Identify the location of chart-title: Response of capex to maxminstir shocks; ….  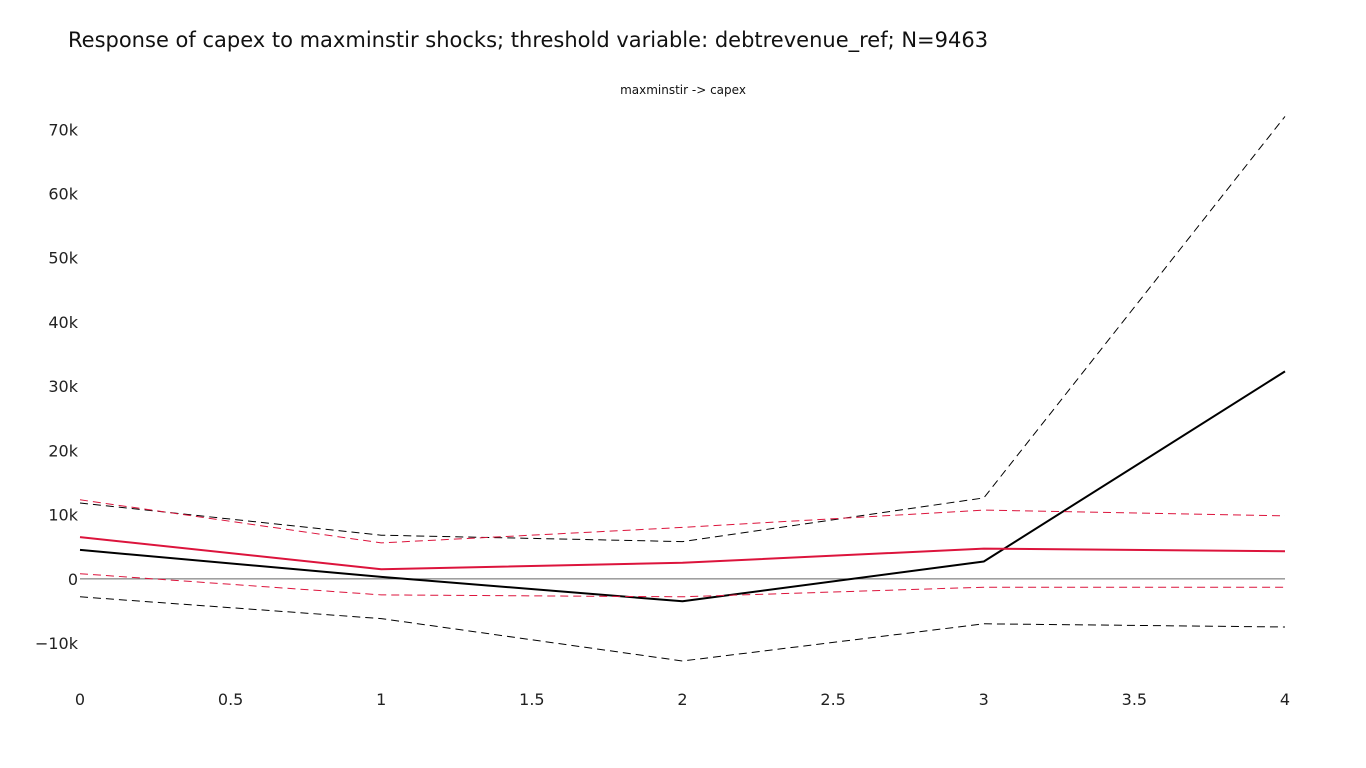
(528, 40).